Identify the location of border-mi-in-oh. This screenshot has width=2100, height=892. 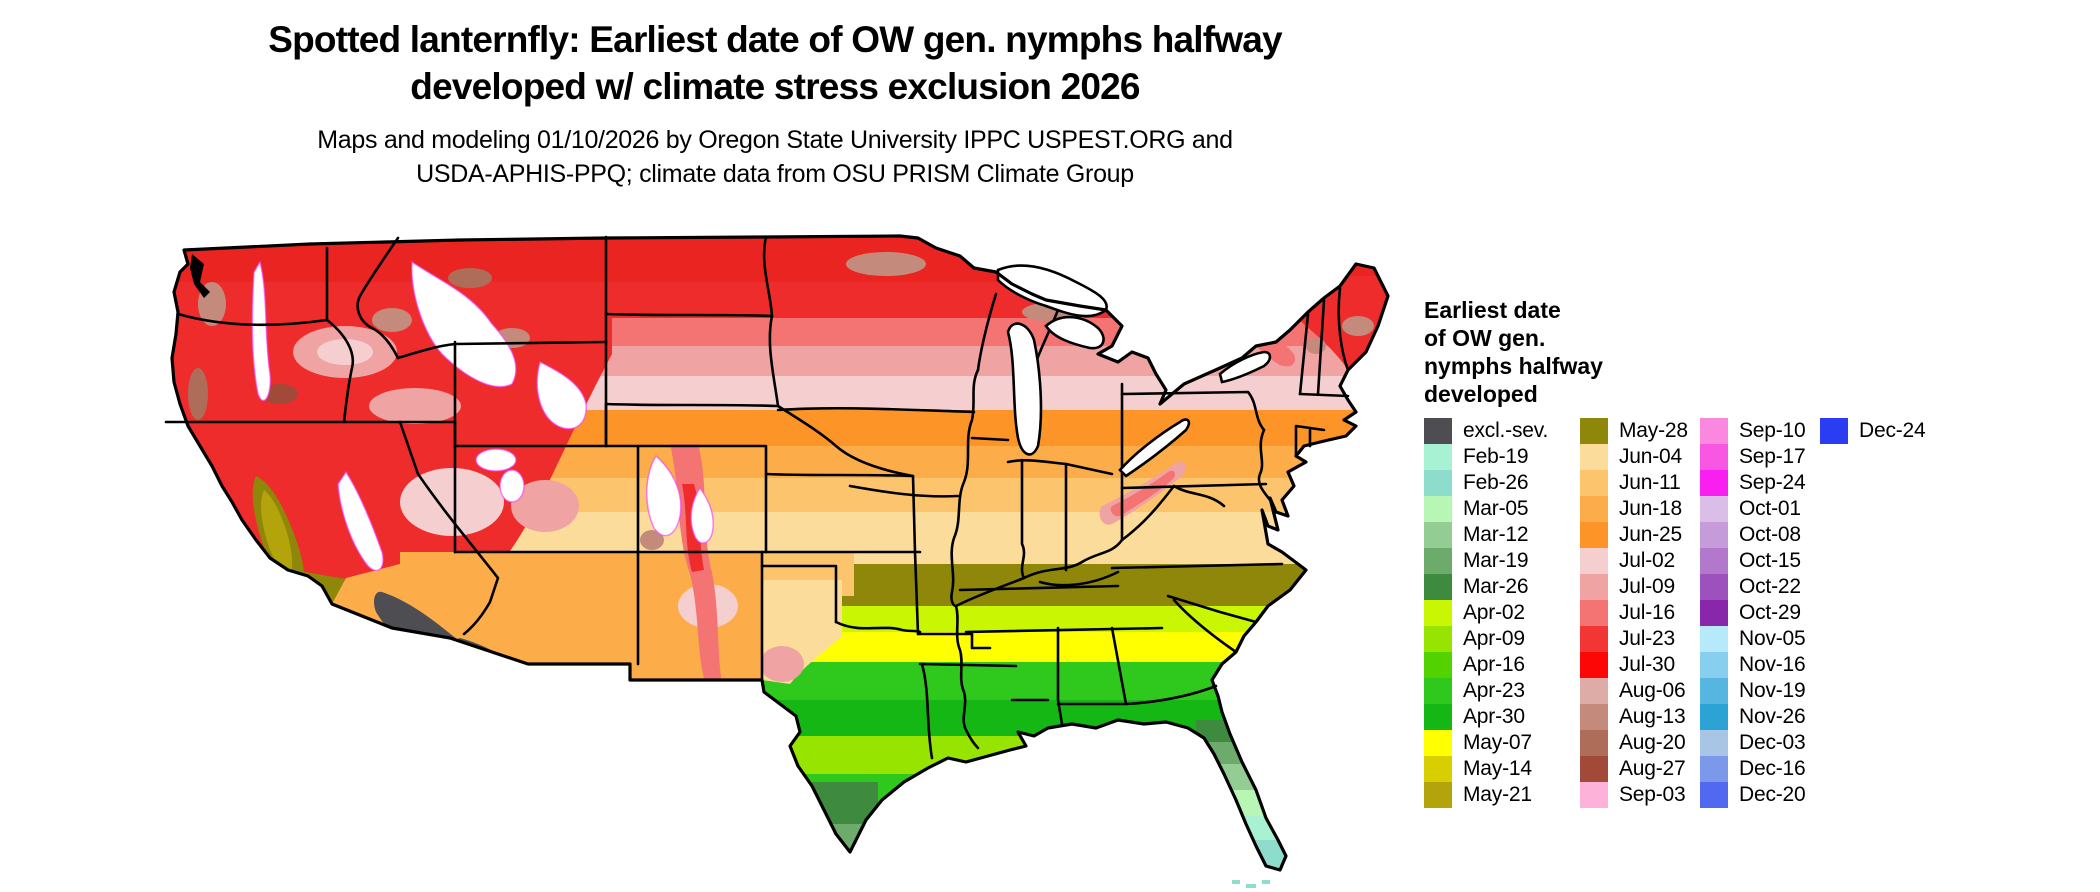
(1060, 467).